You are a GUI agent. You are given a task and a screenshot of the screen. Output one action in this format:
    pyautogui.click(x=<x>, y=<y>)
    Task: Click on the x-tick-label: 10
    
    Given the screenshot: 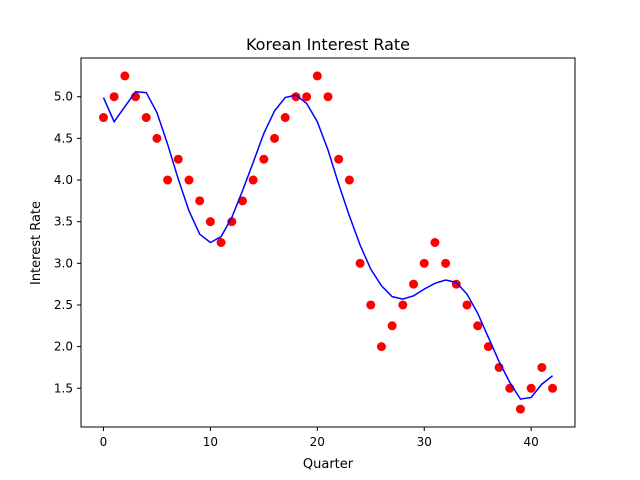 What is the action you would take?
    pyautogui.click(x=210, y=442)
    